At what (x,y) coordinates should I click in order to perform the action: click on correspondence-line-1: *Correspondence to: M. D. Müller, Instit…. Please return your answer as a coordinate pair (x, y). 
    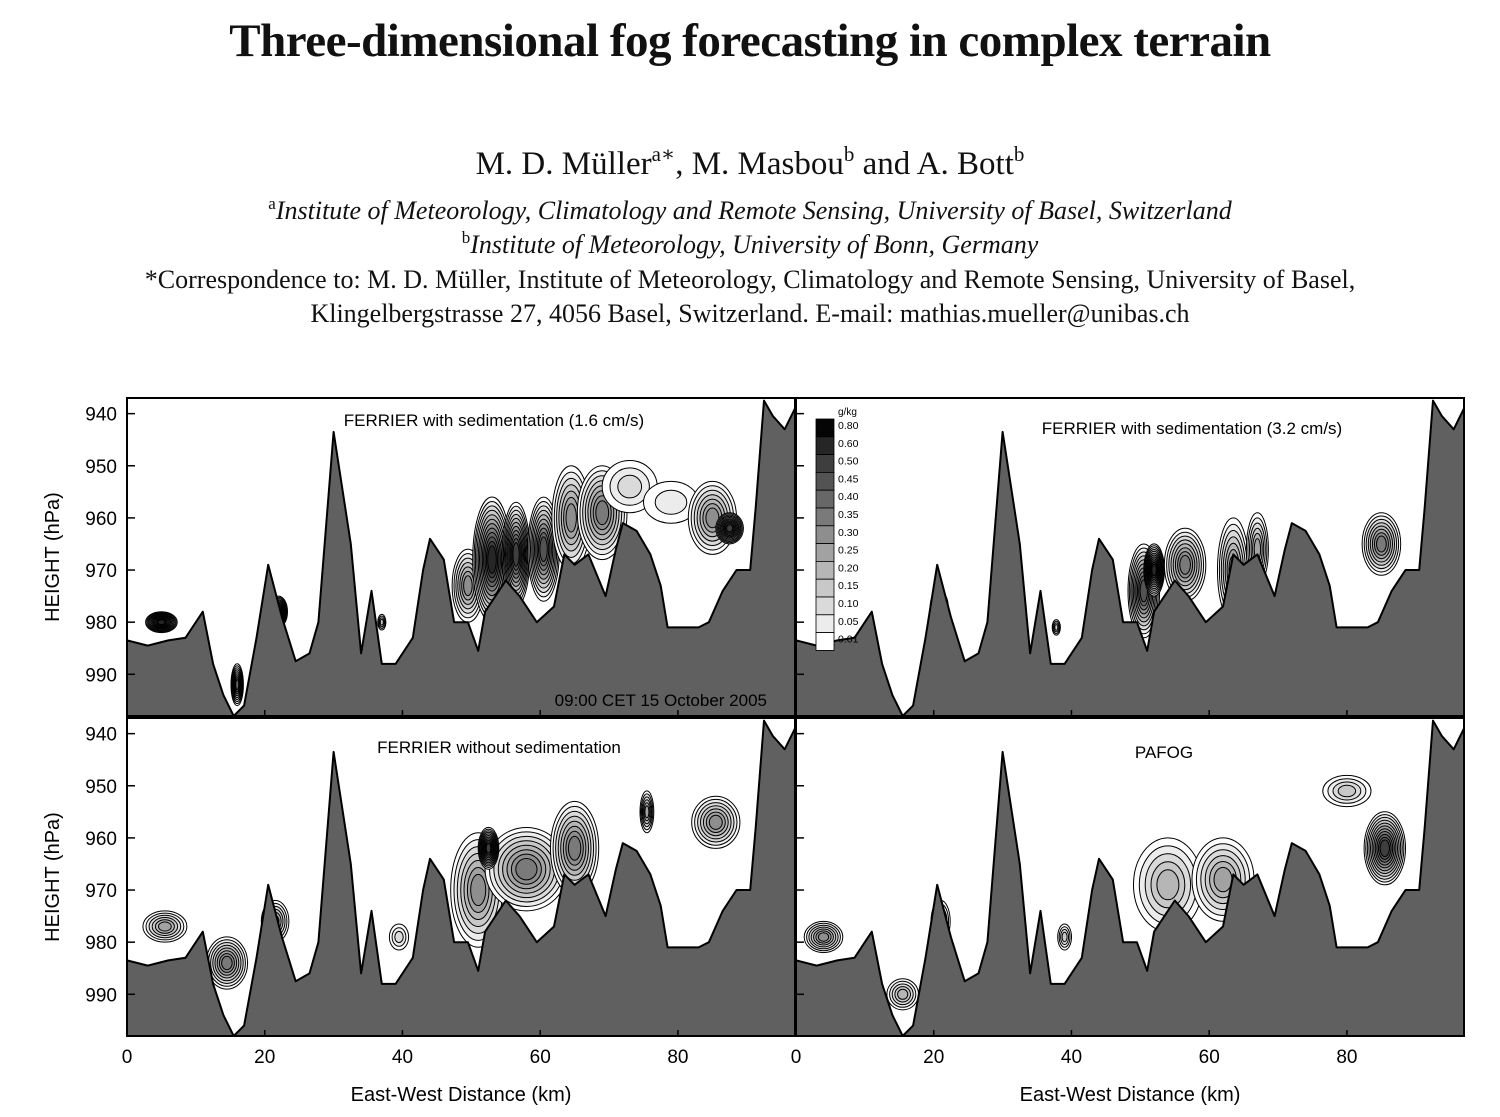
    Looking at the image, I should click on (750, 279).